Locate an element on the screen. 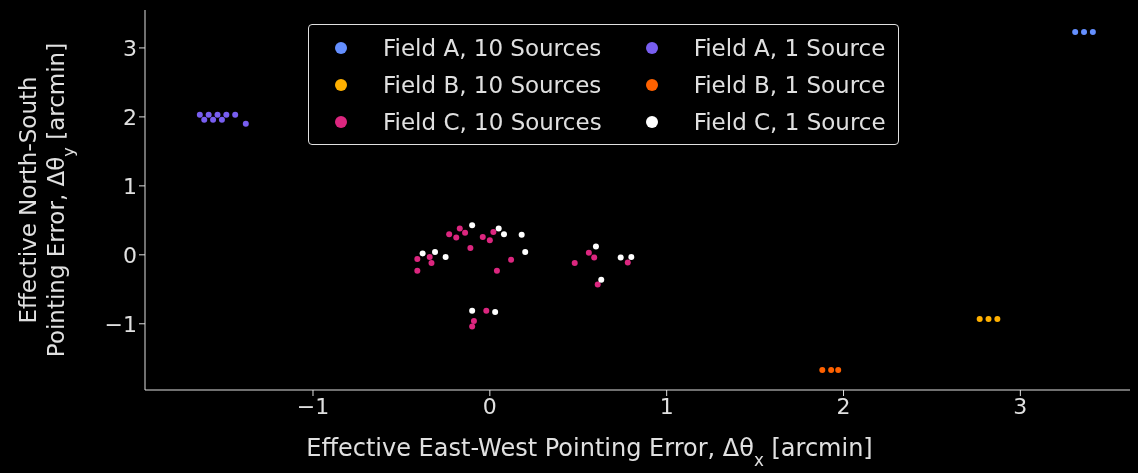 This screenshot has width=1138, height=473. legend-label: Field B, 1 Source is located at coordinates (789, 84).